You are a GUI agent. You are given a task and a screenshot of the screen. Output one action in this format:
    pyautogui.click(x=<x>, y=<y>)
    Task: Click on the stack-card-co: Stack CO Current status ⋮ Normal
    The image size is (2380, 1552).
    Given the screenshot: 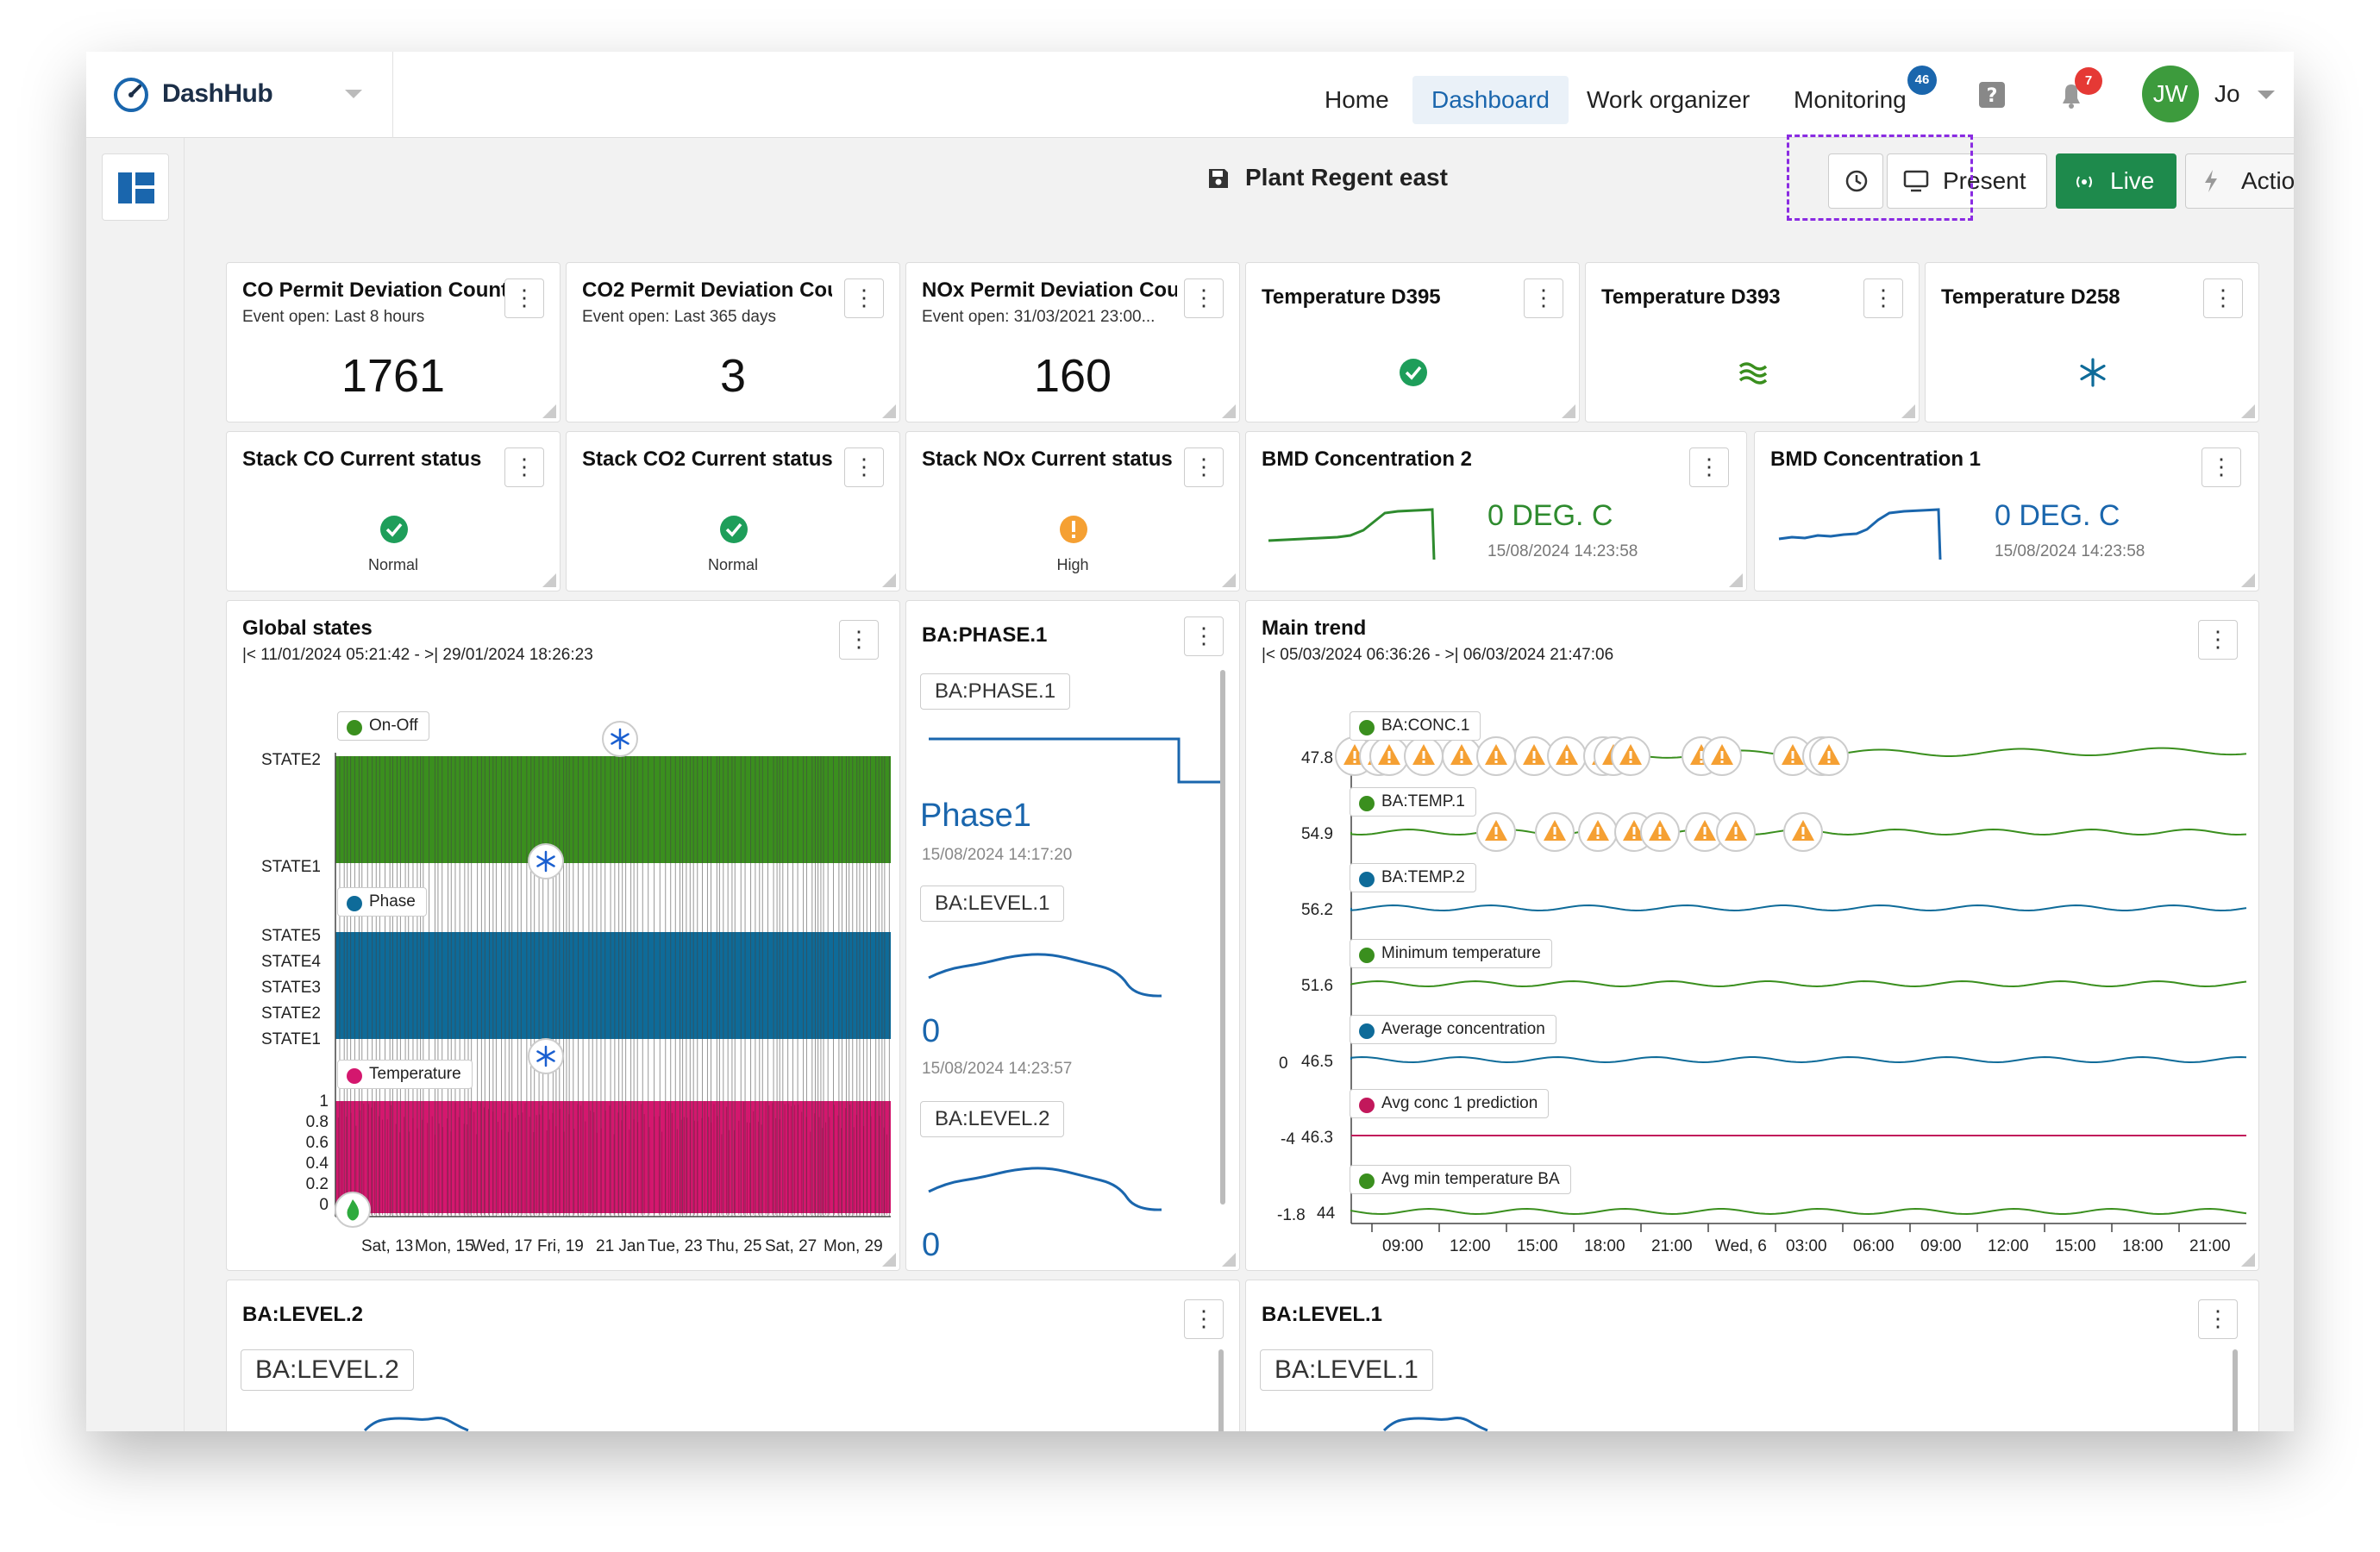 What is the action you would take?
    pyautogui.click(x=394, y=511)
    